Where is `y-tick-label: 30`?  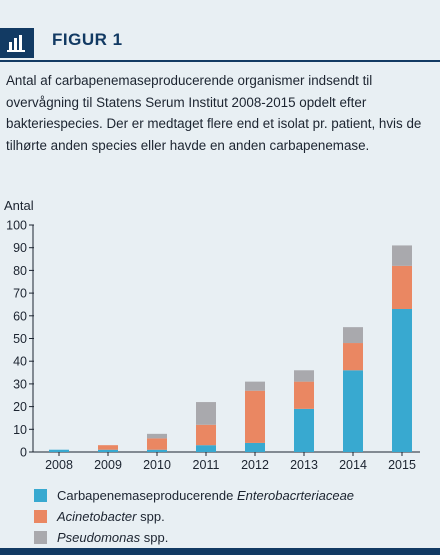
y-tick-label: 30 is located at coordinates (20, 384).